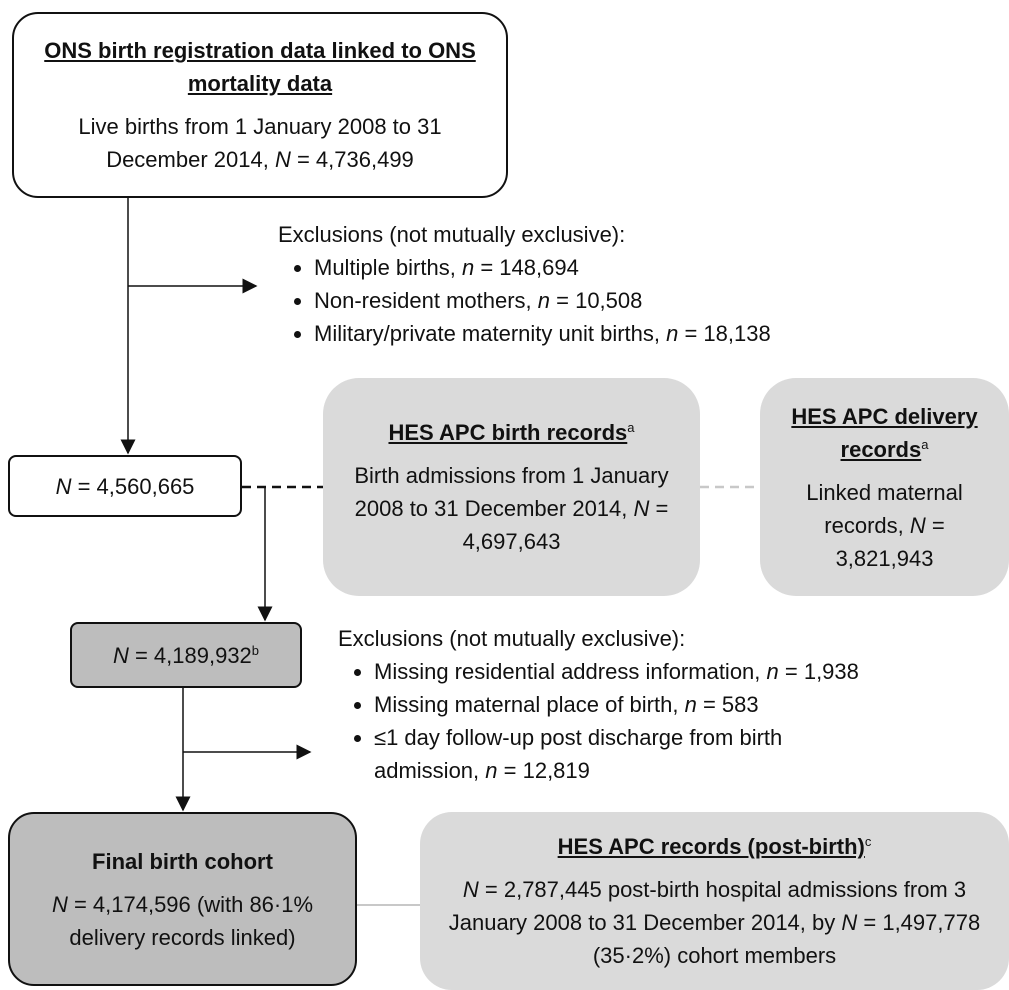 Image resolution: width=1009 pixels, height=990 pixels. I want to click on box-title: HES APC records (post-birth)c, so click(714, 846).